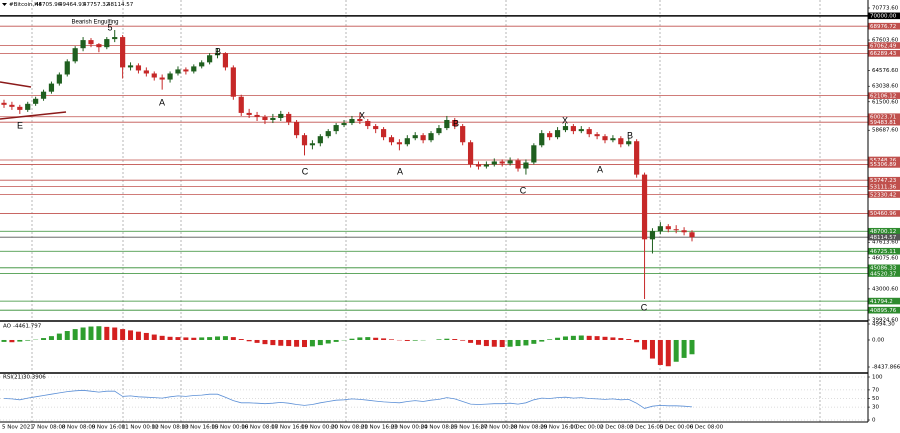 The image size is (900, 433). What do you see at coordinates (171, 428) in the screenshot?
I see `x-tick-label: 12 Nov 08:00` at bounding box center [171, 428].